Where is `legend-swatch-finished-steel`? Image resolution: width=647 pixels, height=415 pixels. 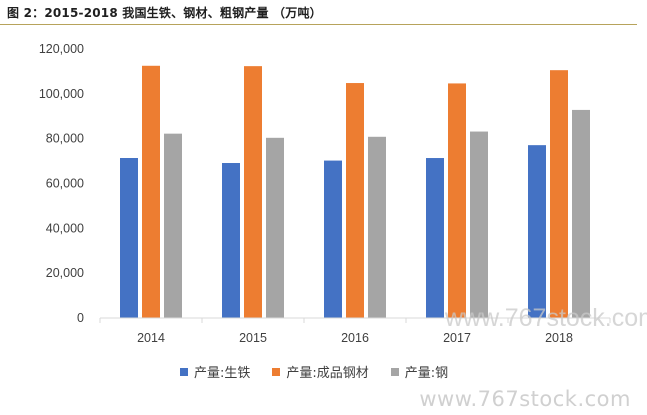 legend-swatch-finished-steel is located at coordinates (276, 371).